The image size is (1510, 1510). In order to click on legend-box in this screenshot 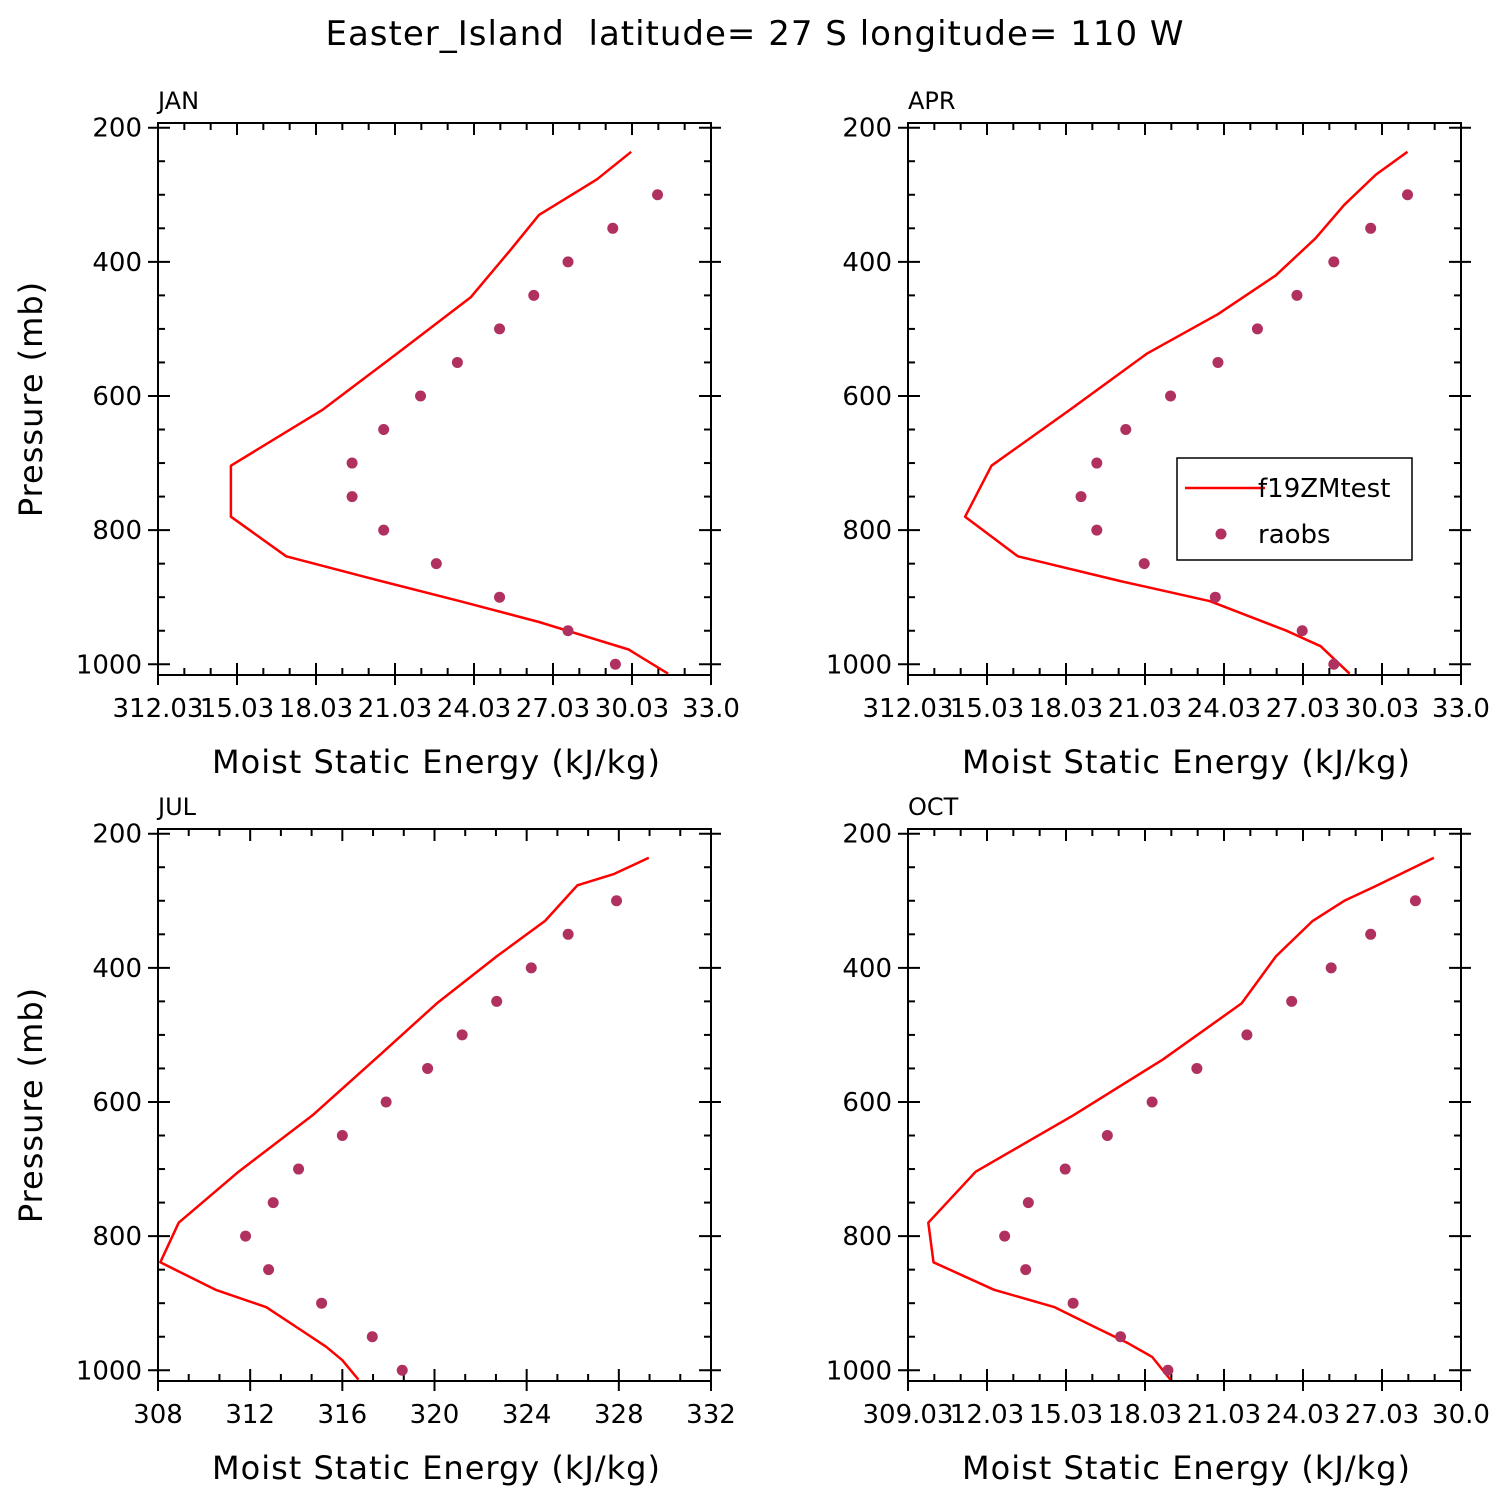, I will do `click(1294, 509)`.